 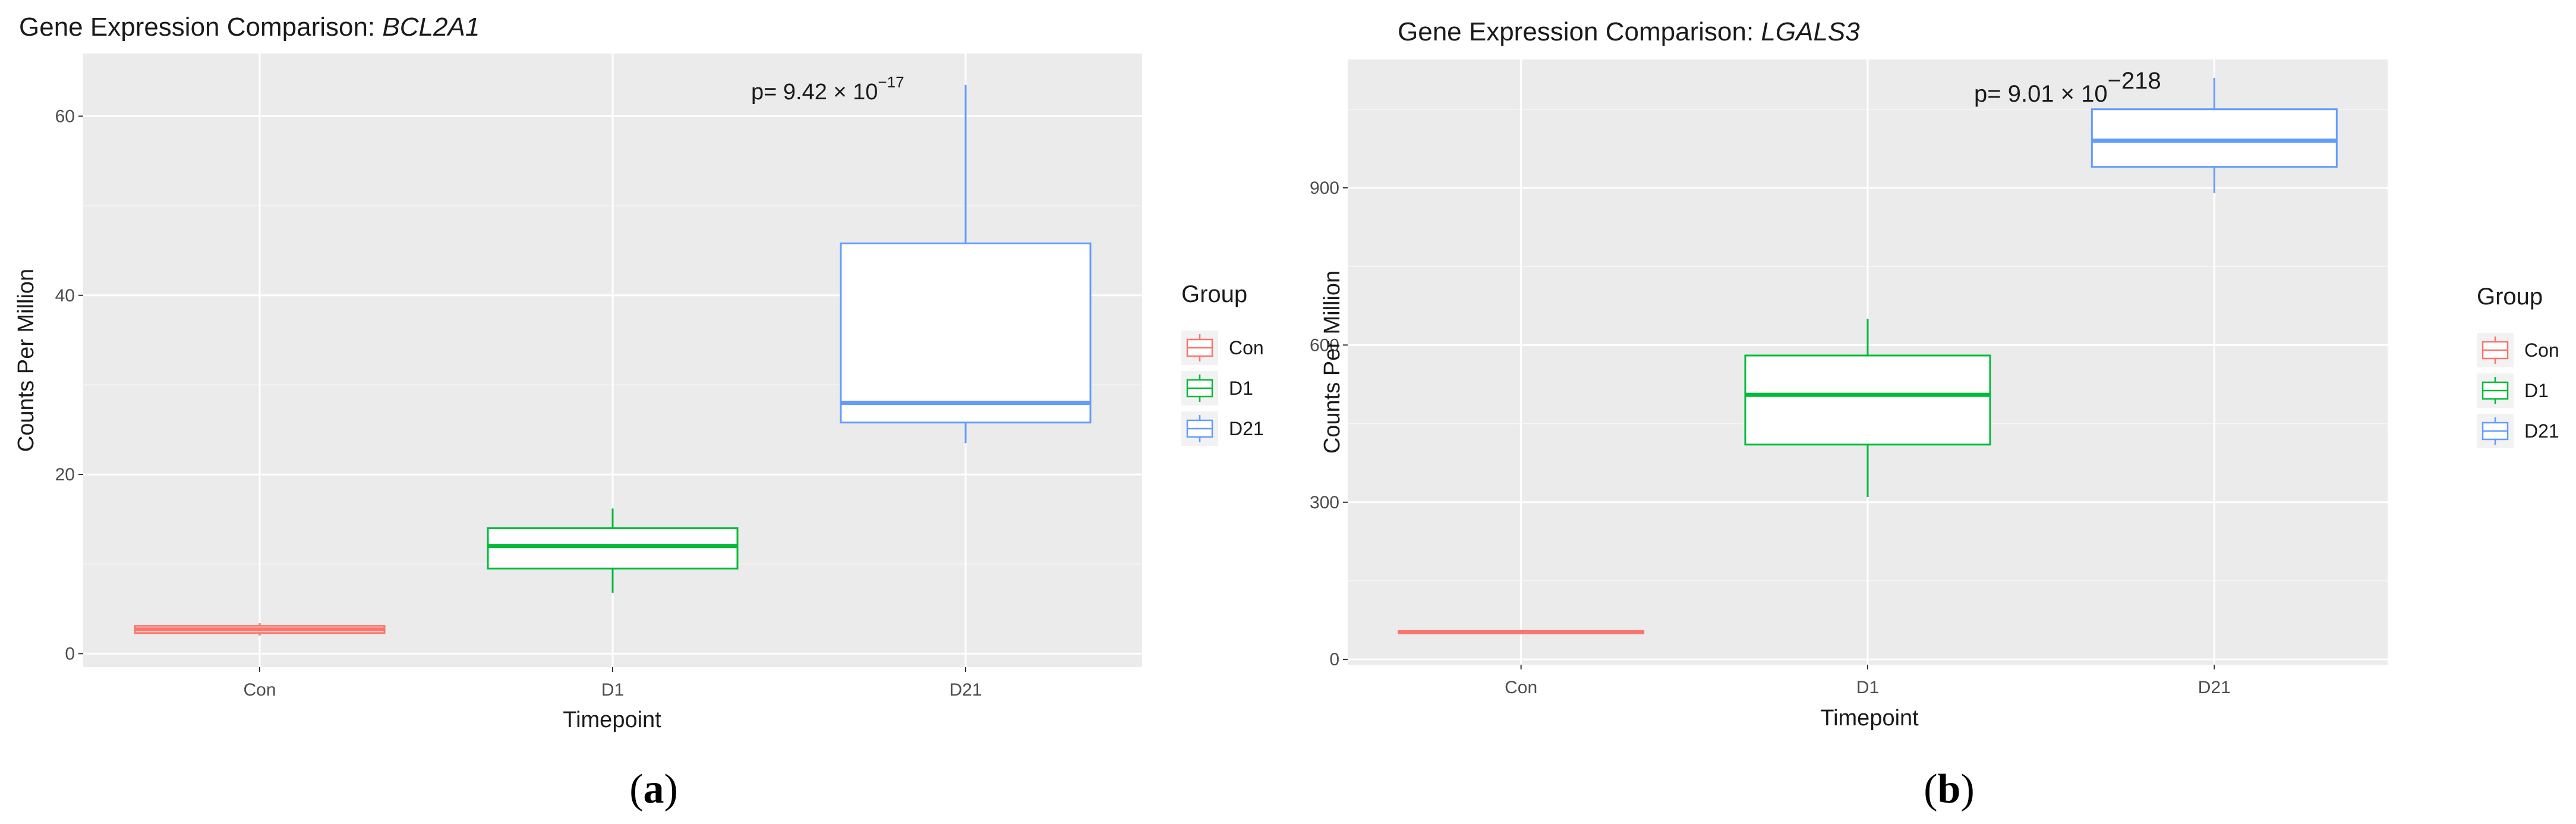 What do you see at coordinates (1222, 363) in the screenshot?
I see `legend-a: Group Con D1 D21` at bounding box center [1222, 363].